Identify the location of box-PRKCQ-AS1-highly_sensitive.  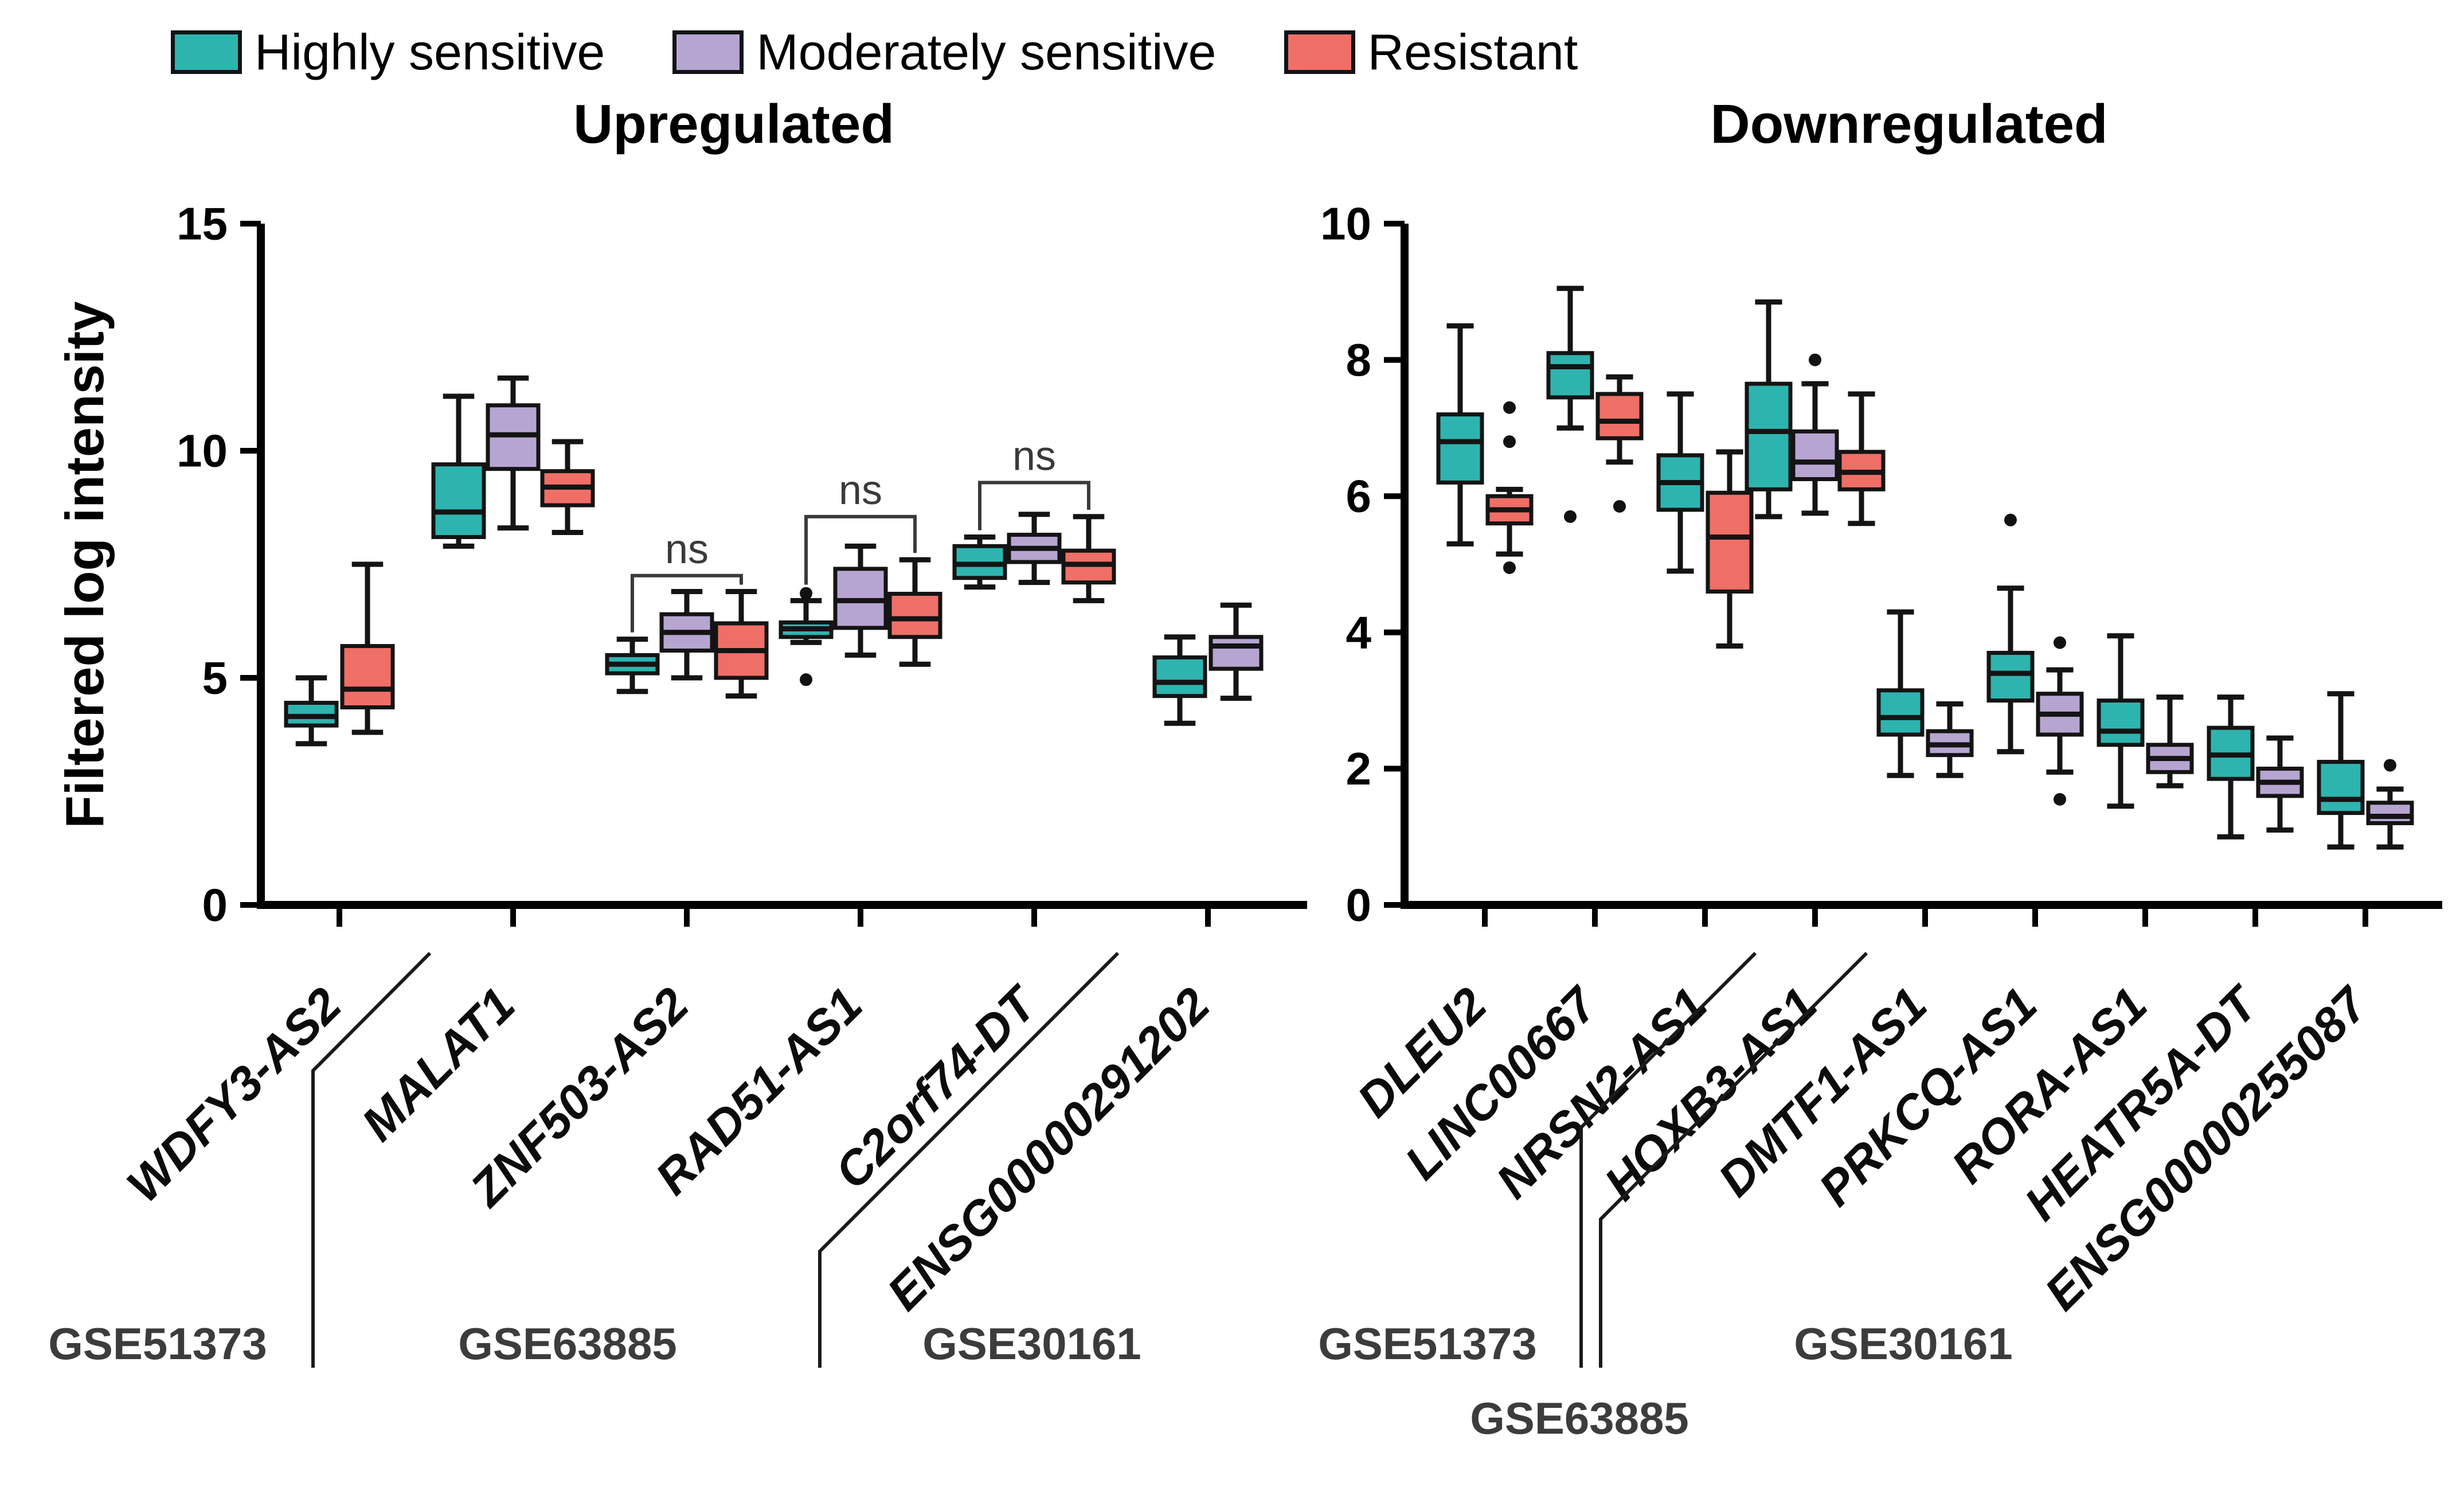
(2010, 677).